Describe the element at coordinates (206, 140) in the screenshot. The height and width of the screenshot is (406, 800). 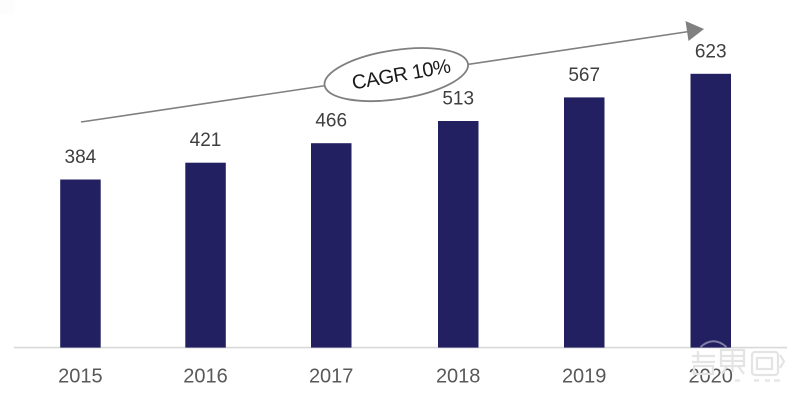
I see `svg-text: 421` at that location.